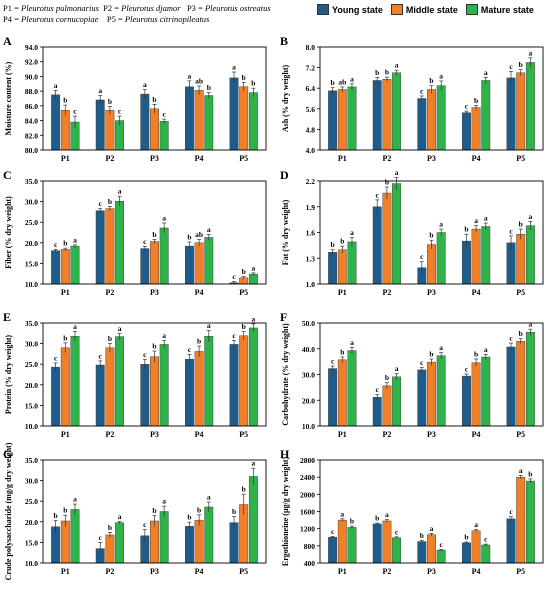 This screenshot has height=592, width=550. I want to click on significance-letter-d-p5-mature: a, so click(530, 216).